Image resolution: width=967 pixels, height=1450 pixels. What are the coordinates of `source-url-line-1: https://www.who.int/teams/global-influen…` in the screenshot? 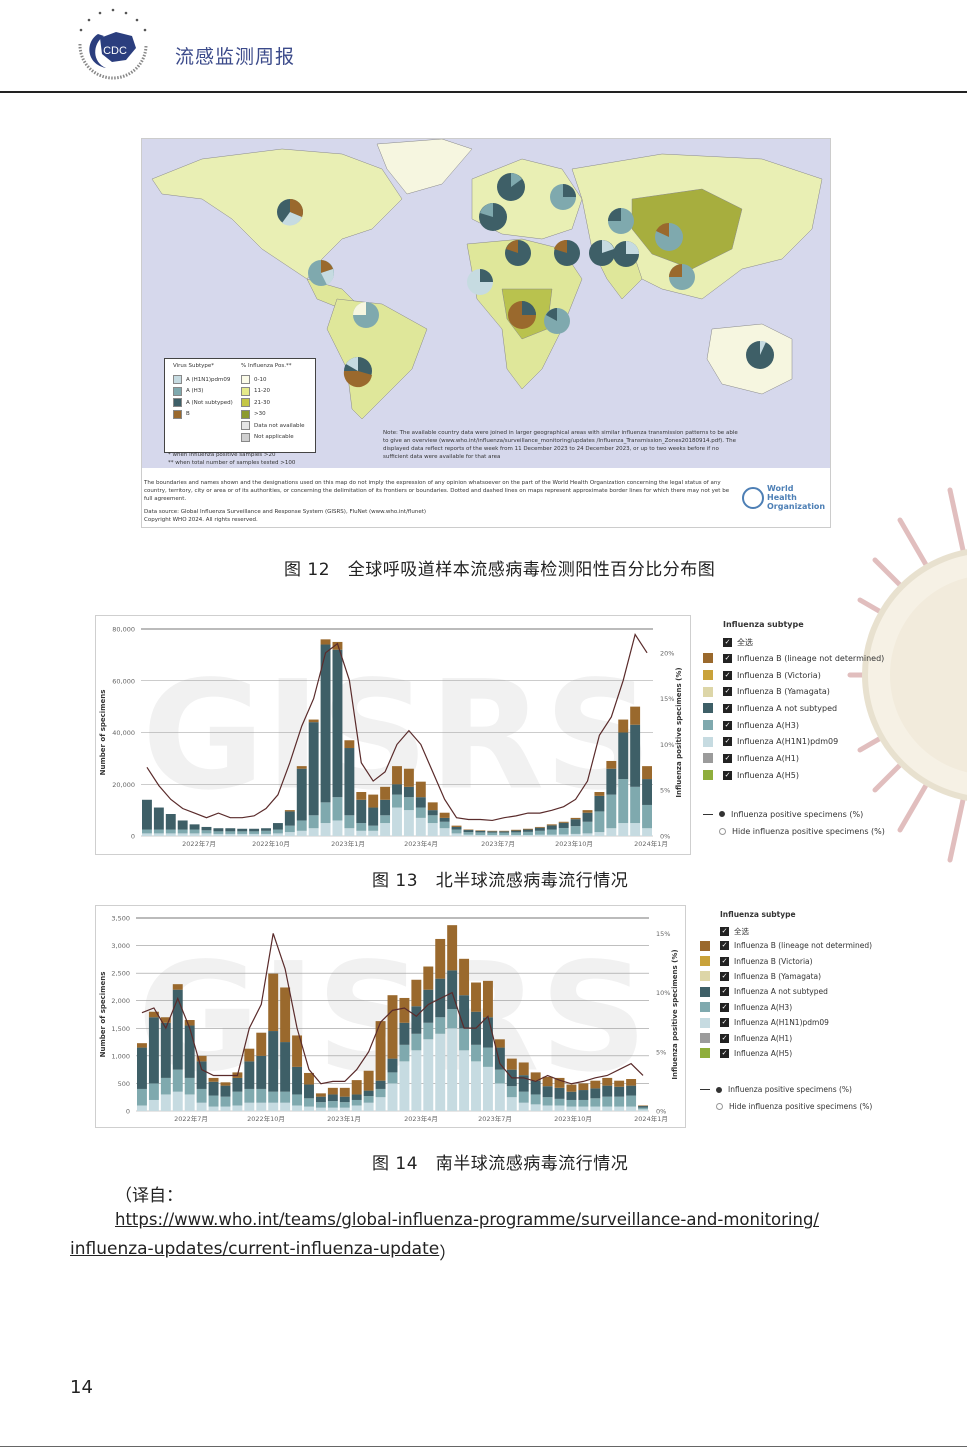 It's located at (467, 1219).